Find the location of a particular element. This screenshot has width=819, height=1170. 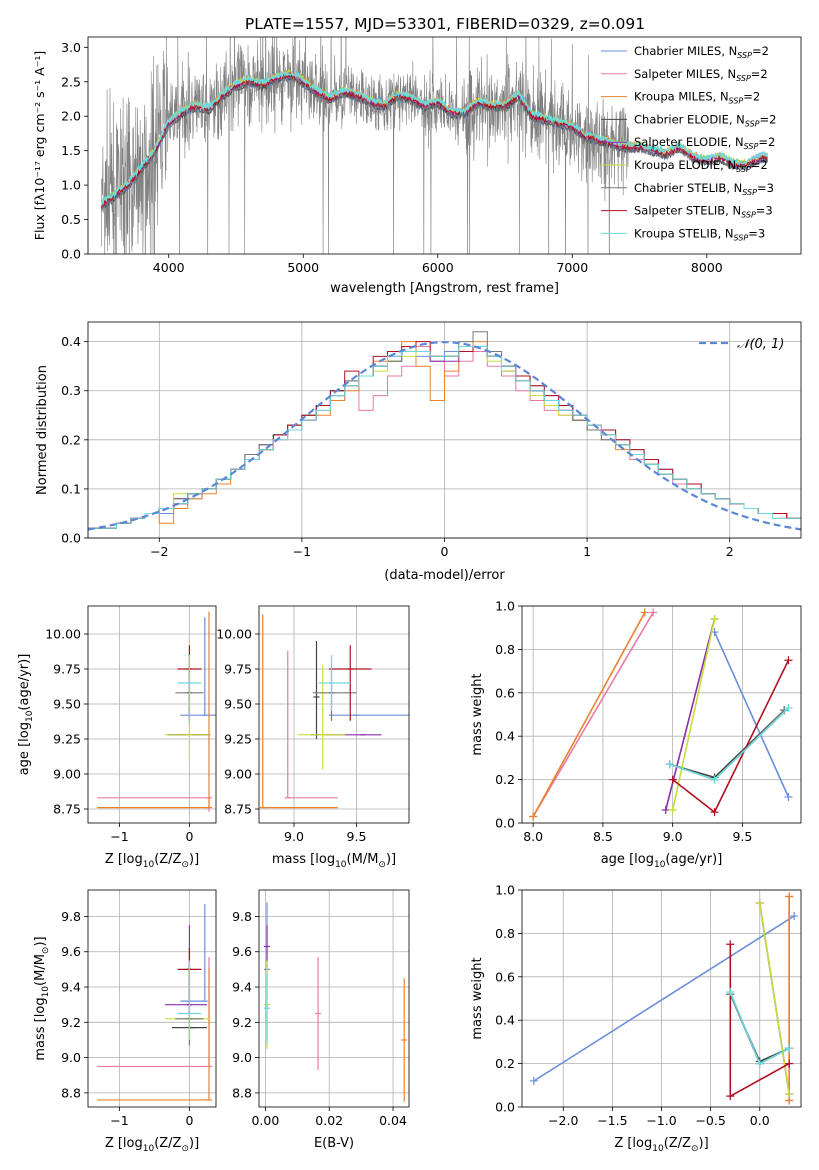

label-part: mass [log is located at coordinates (40, 1028).